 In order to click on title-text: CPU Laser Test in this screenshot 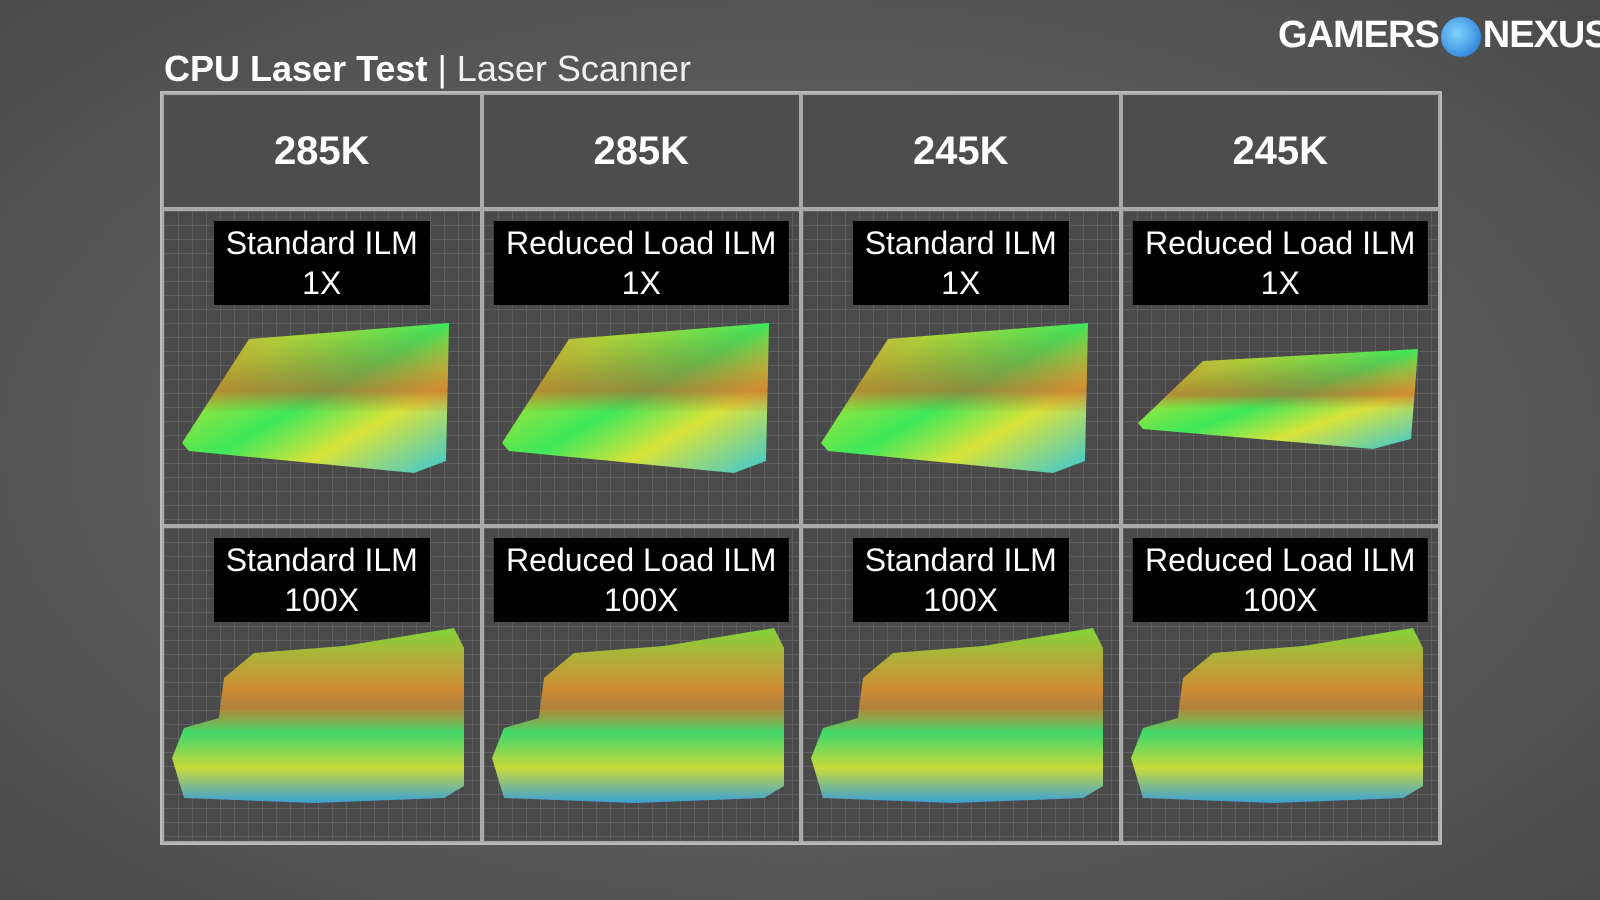, I will do `click(296, 68)`.